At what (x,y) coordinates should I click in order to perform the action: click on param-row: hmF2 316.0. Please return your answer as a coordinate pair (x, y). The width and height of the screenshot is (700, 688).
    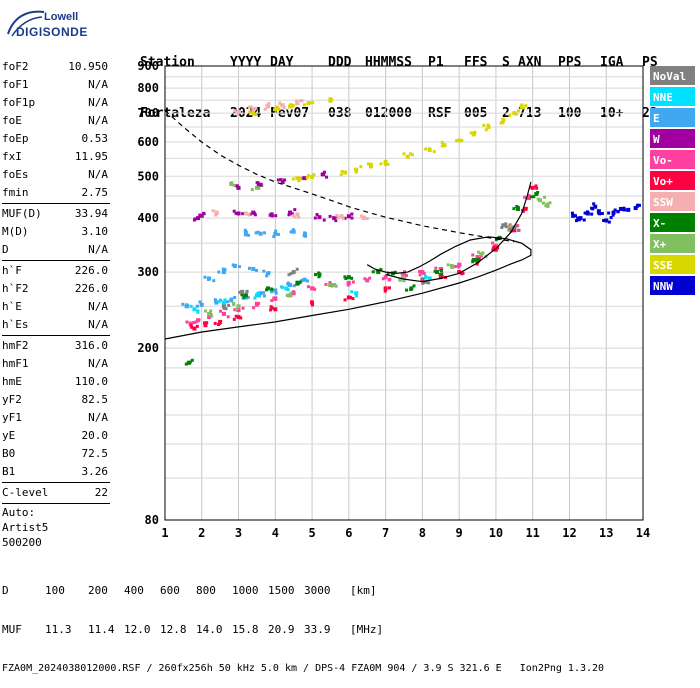
    Looking at the image, I should click on (56, 346).